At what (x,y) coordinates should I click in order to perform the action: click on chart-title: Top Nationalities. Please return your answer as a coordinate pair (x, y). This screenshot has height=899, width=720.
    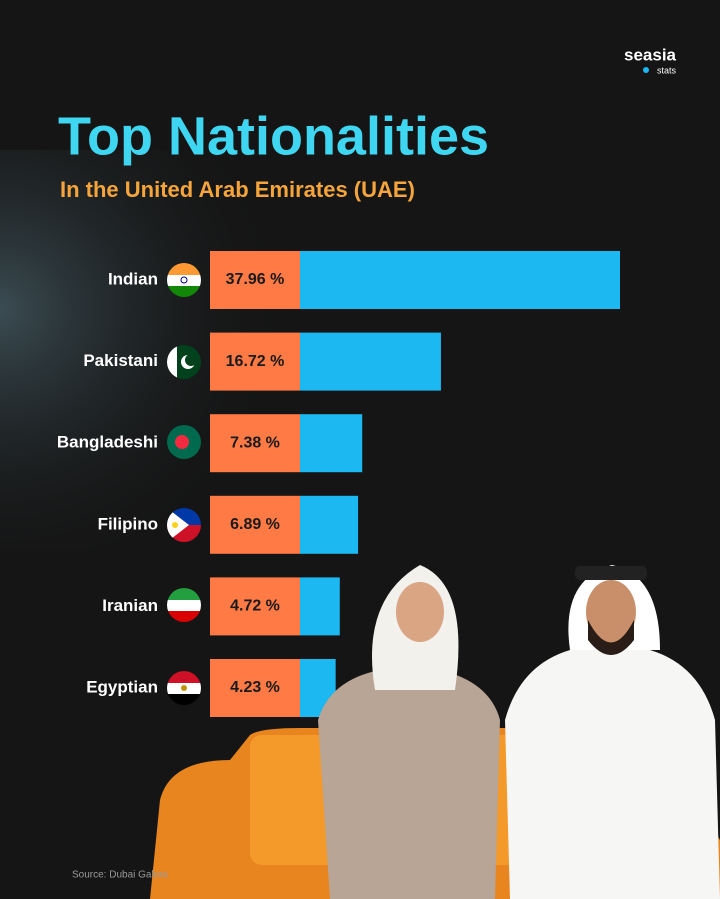
    Looking at the image, I should click on (273, 136).